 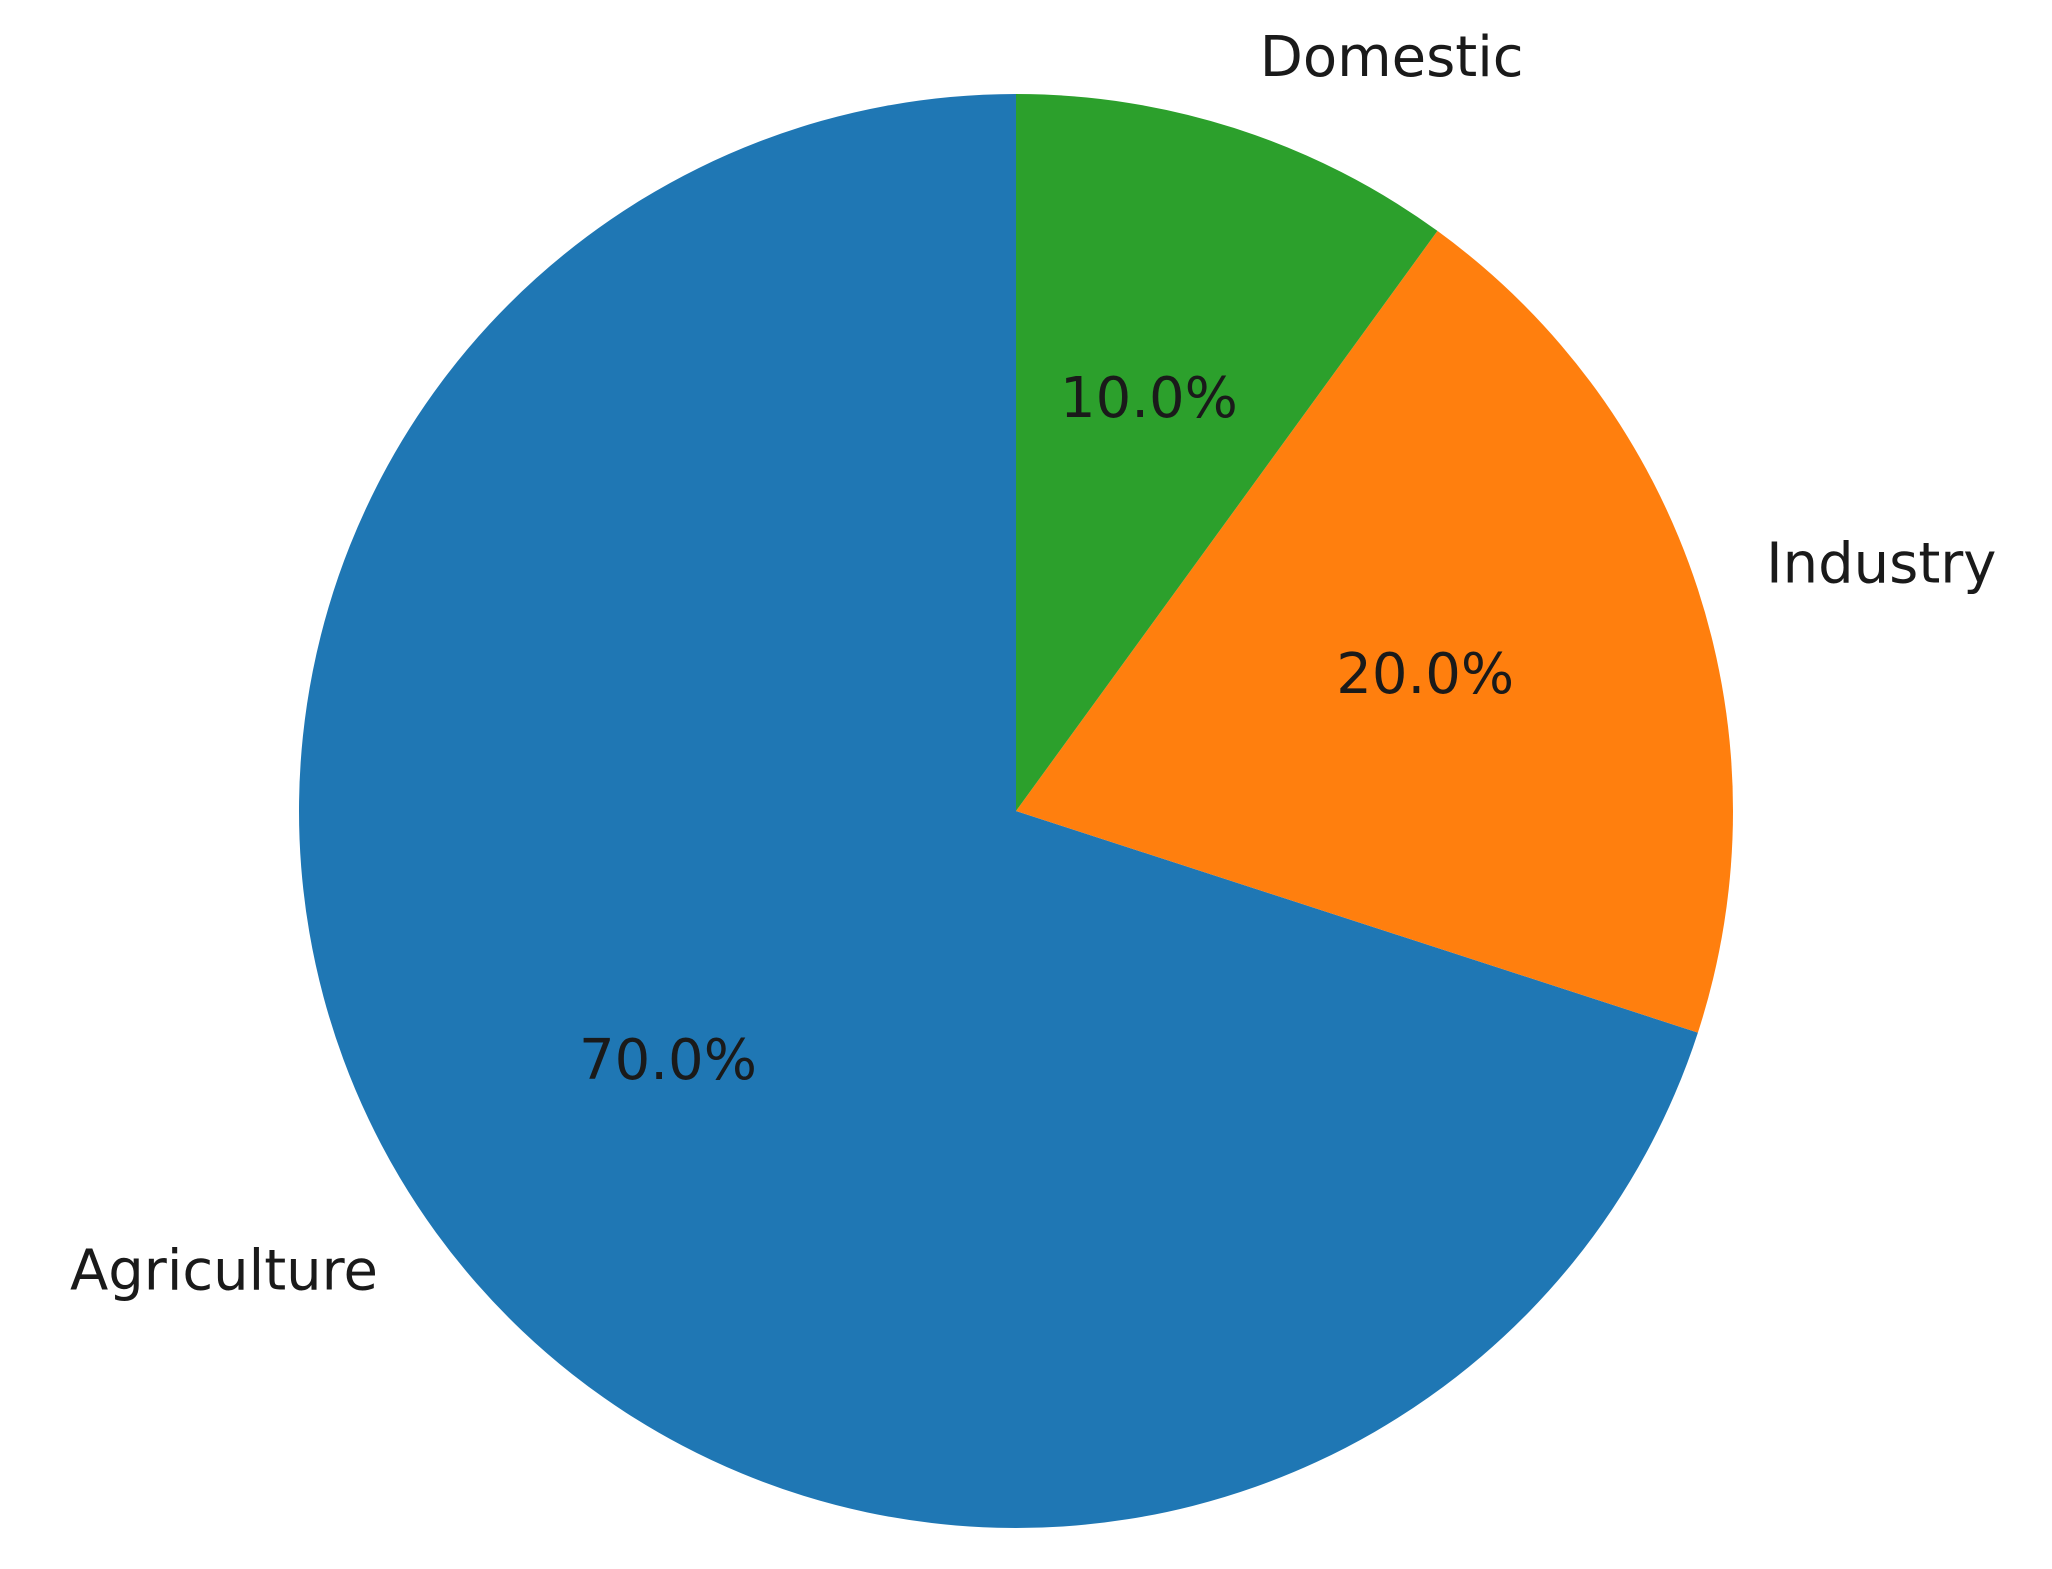 I want to click on slice-label: Agriculture, so click(x=224, y=1271).